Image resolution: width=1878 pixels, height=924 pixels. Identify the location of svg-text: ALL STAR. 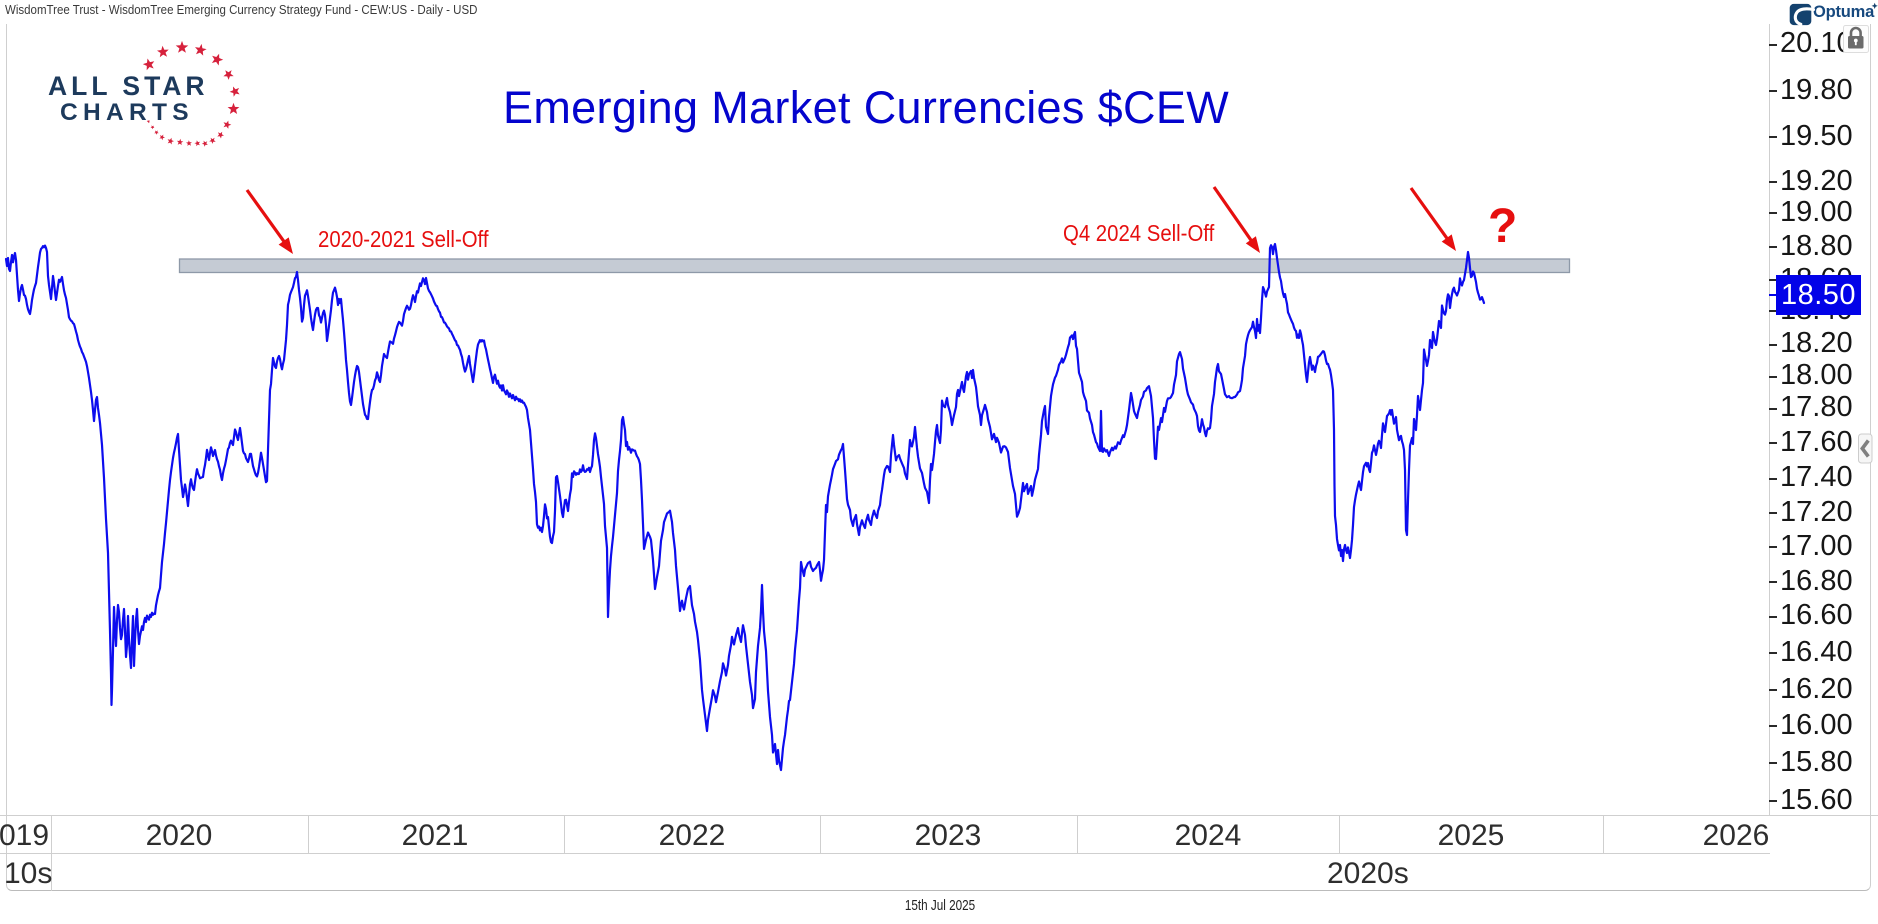
(128, 86).